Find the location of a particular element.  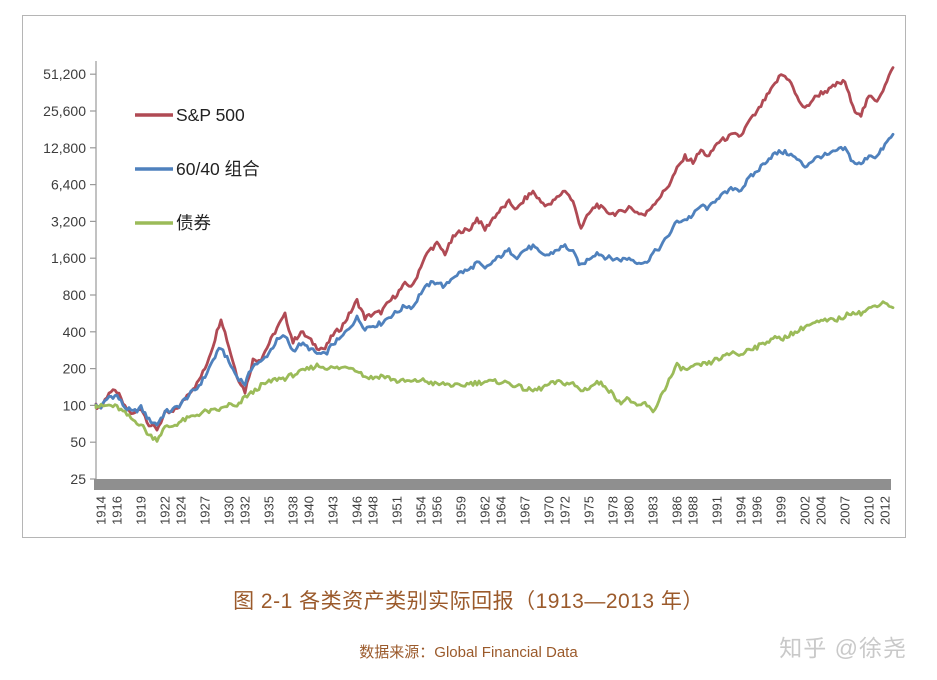

x-tick-label: 1924 is located at coordinates (181, 510).